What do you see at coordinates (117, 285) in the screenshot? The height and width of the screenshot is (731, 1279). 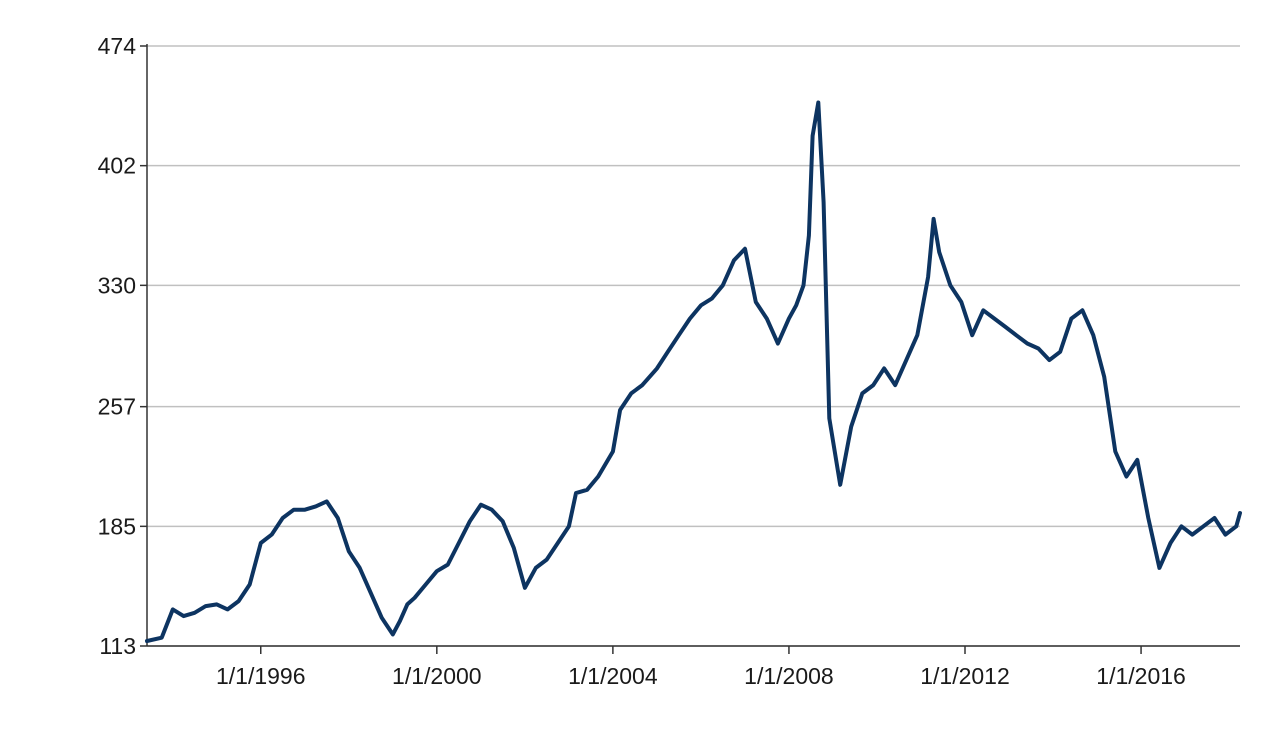 I see `y-tick-label: 330` at bounding box center [117, 285].